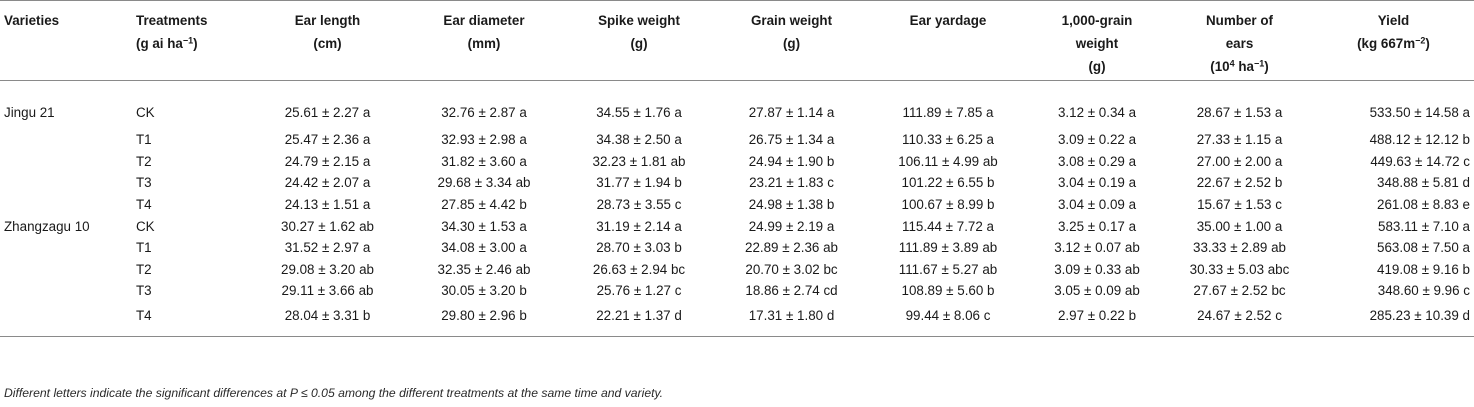 This screenshot has width=1474, height=407. Describe the element at coordinates (639, 161) in the screenshot. I see `spike-weight-cell: 32.23 ± 1.81 ab` at that location.